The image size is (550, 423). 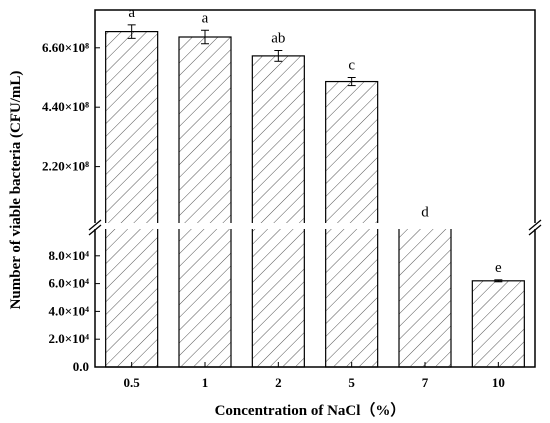 What do you see at coordinates (65, 166) in the screenshot?
I see `y-tick-label: 2.20×10⁸` at bounding box center [65, 166].